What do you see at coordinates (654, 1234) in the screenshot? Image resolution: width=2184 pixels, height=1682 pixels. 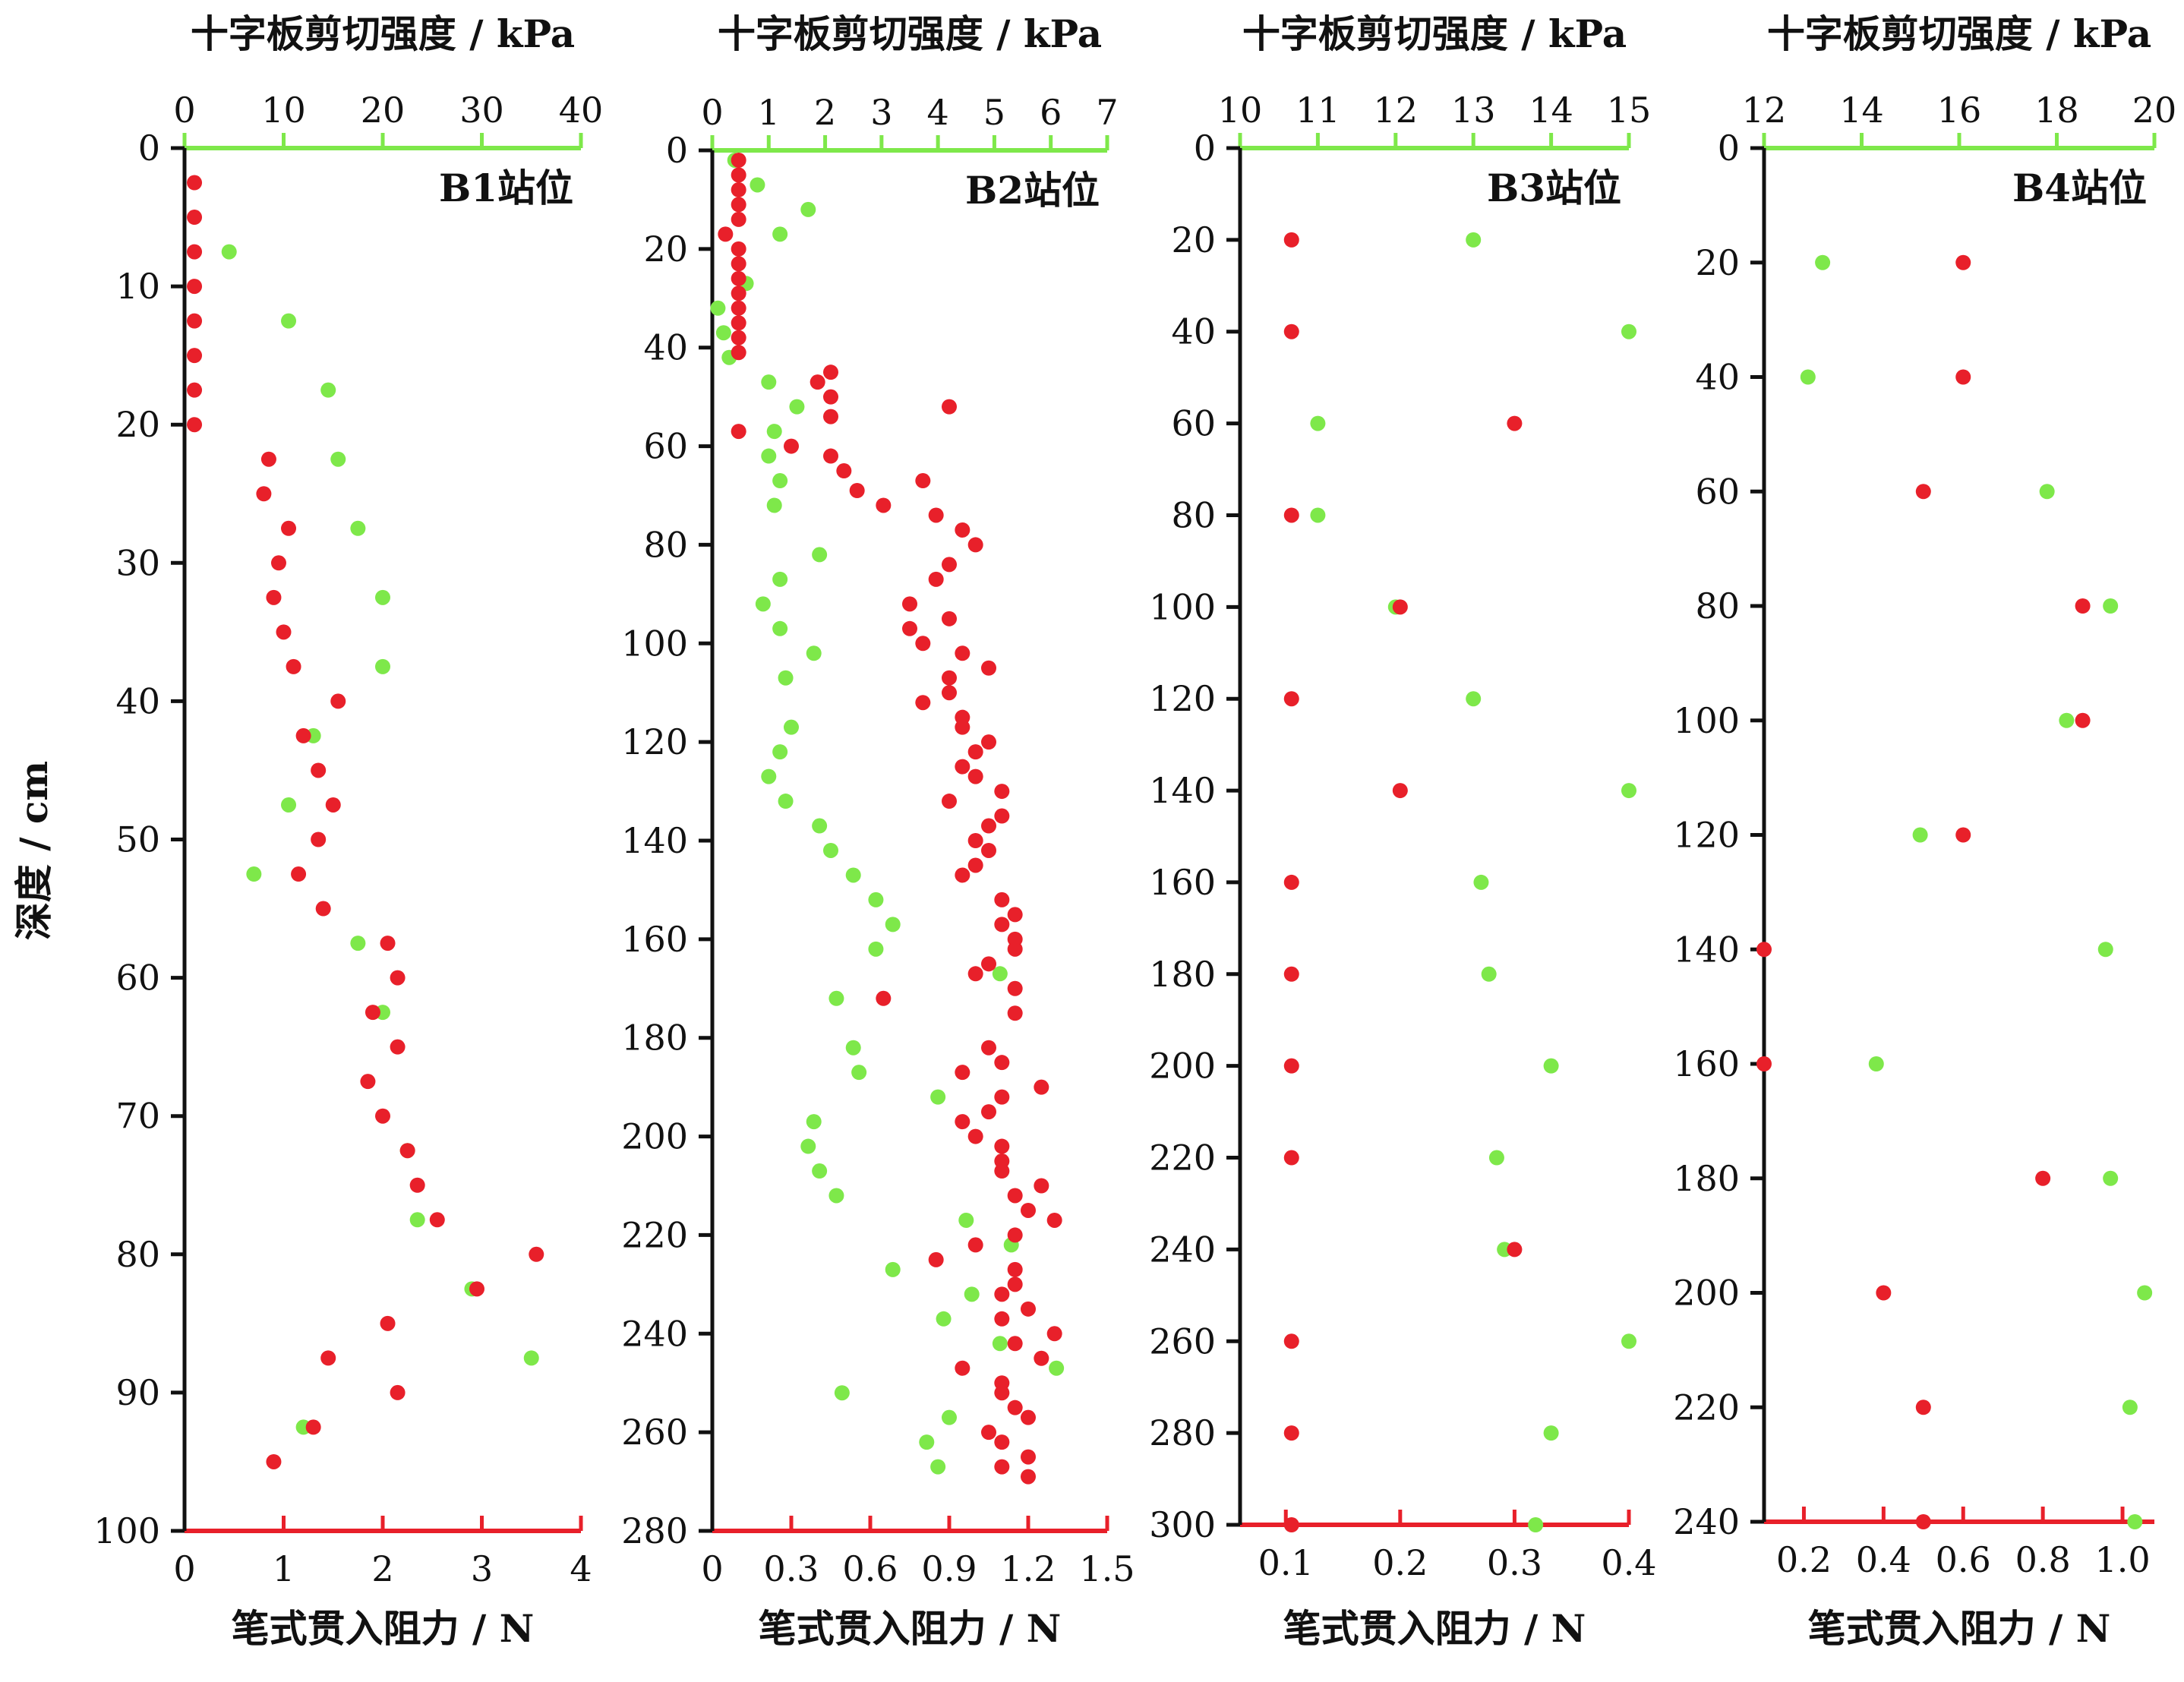 I see `left-tick-label: 220` at bounding box center [654, 1234].